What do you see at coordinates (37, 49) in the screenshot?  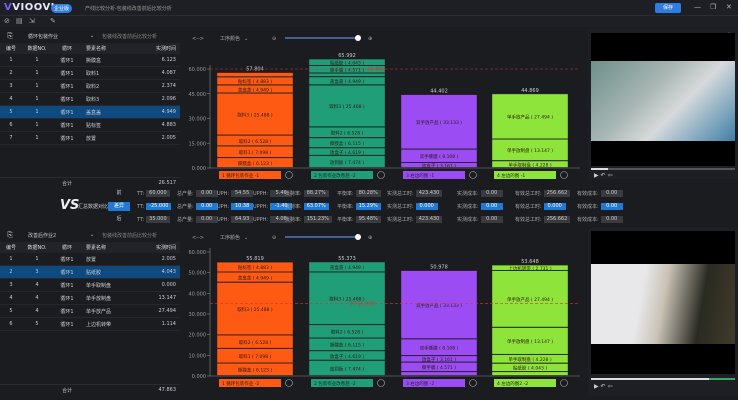 I see `column-header: 数据NO.` at bounding box center [37, 49].